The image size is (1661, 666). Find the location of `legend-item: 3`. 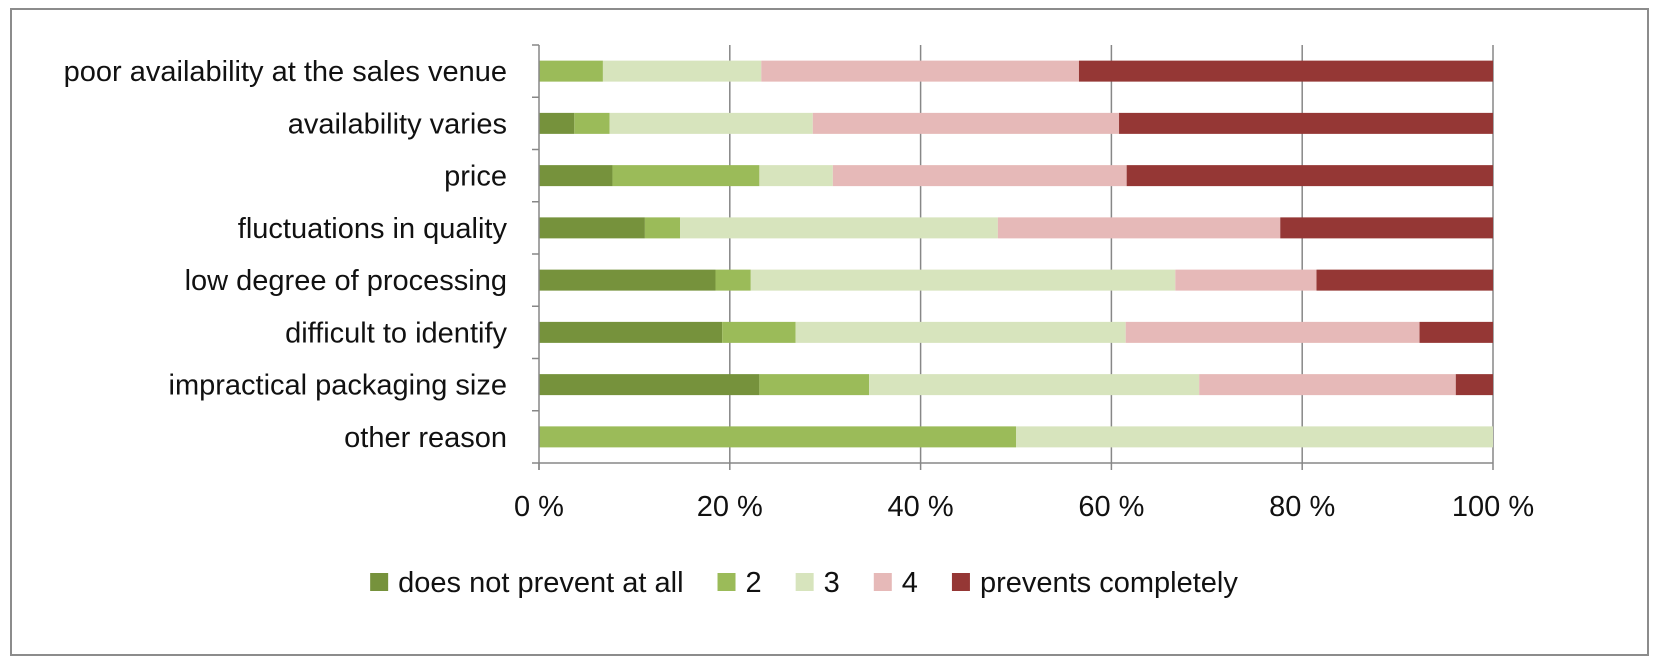

legend-item: 3 is located at coordinates (817, 583).